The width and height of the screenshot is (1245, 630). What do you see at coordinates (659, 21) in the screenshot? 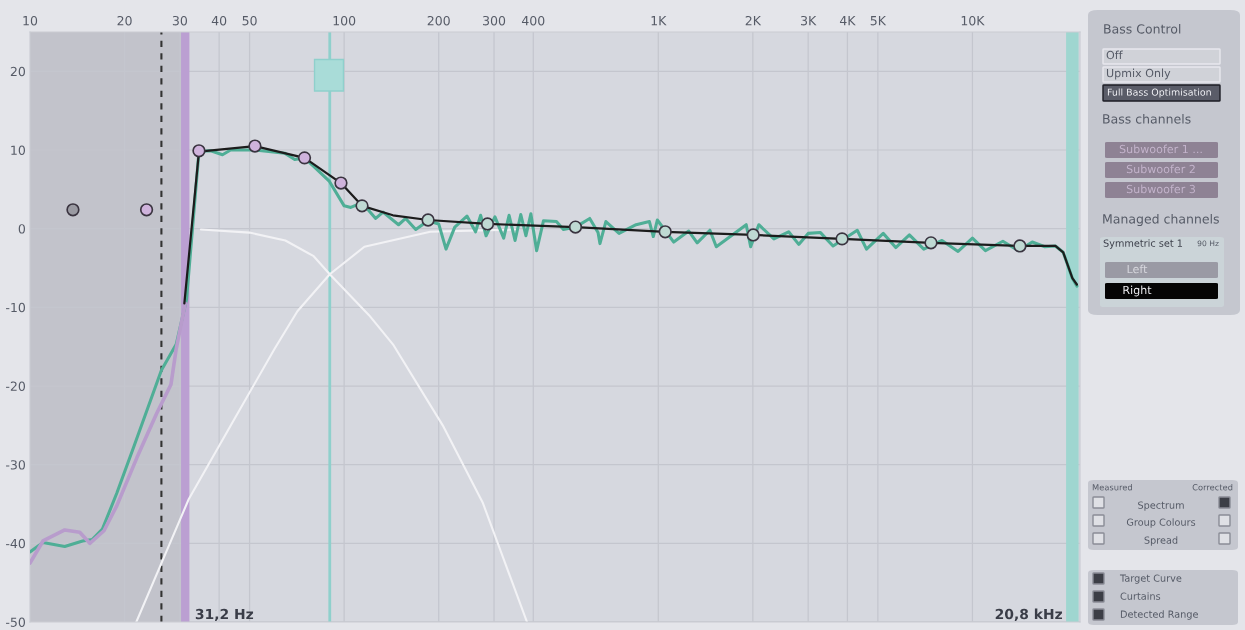
I see `x-tick-label: 1K` at bounding box center [659, 21].